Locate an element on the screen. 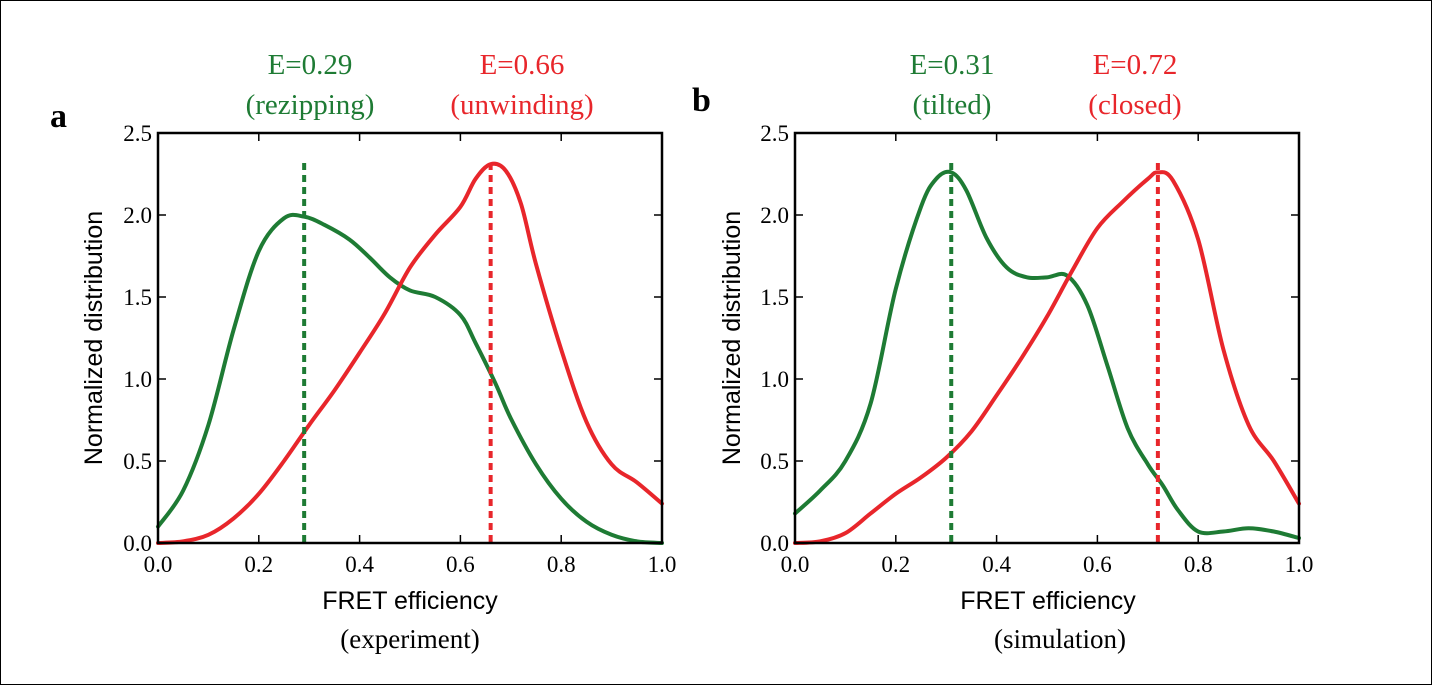  panel-a-xsublabel: (experiment) is located at coordinates (409, 639).